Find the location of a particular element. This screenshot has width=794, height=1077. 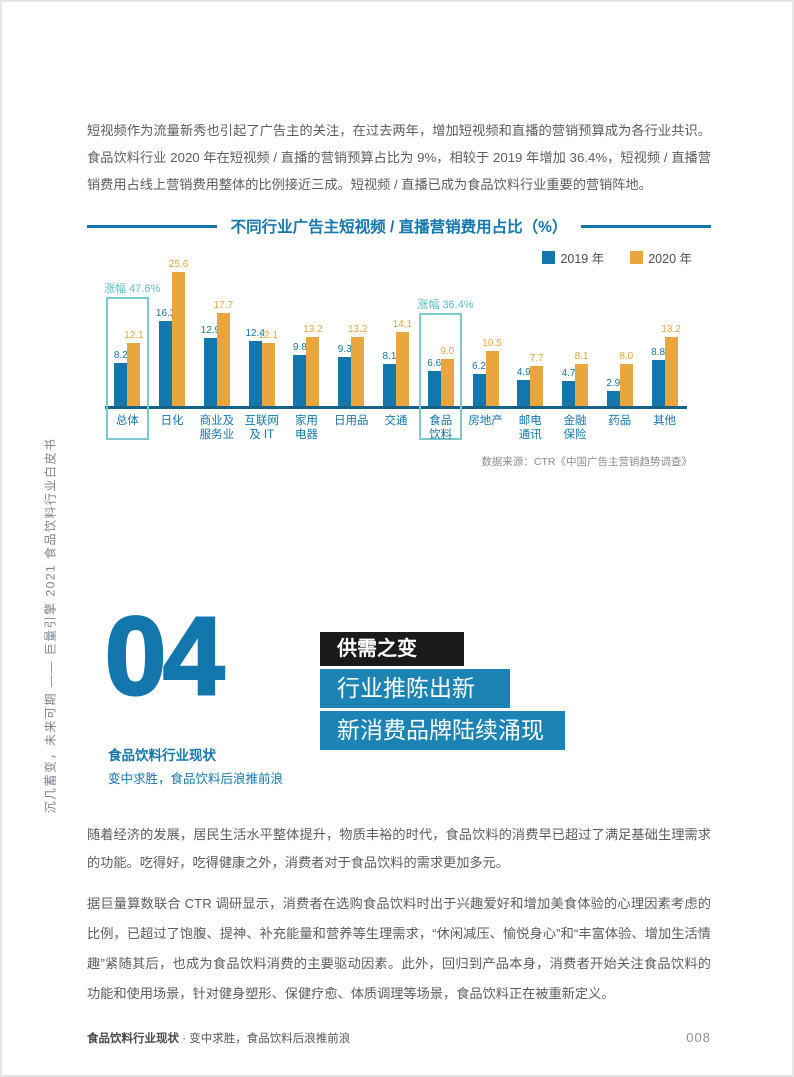

category-label: 互联网及 IT is located at coordinates (261, 428).